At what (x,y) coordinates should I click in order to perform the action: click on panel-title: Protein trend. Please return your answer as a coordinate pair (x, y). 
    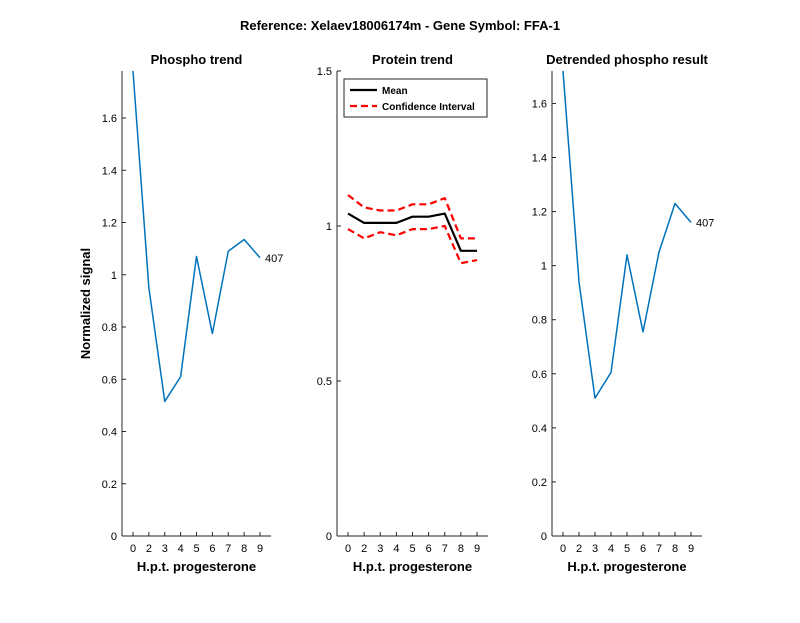
    Looking at the image, I should click on (412, 59).